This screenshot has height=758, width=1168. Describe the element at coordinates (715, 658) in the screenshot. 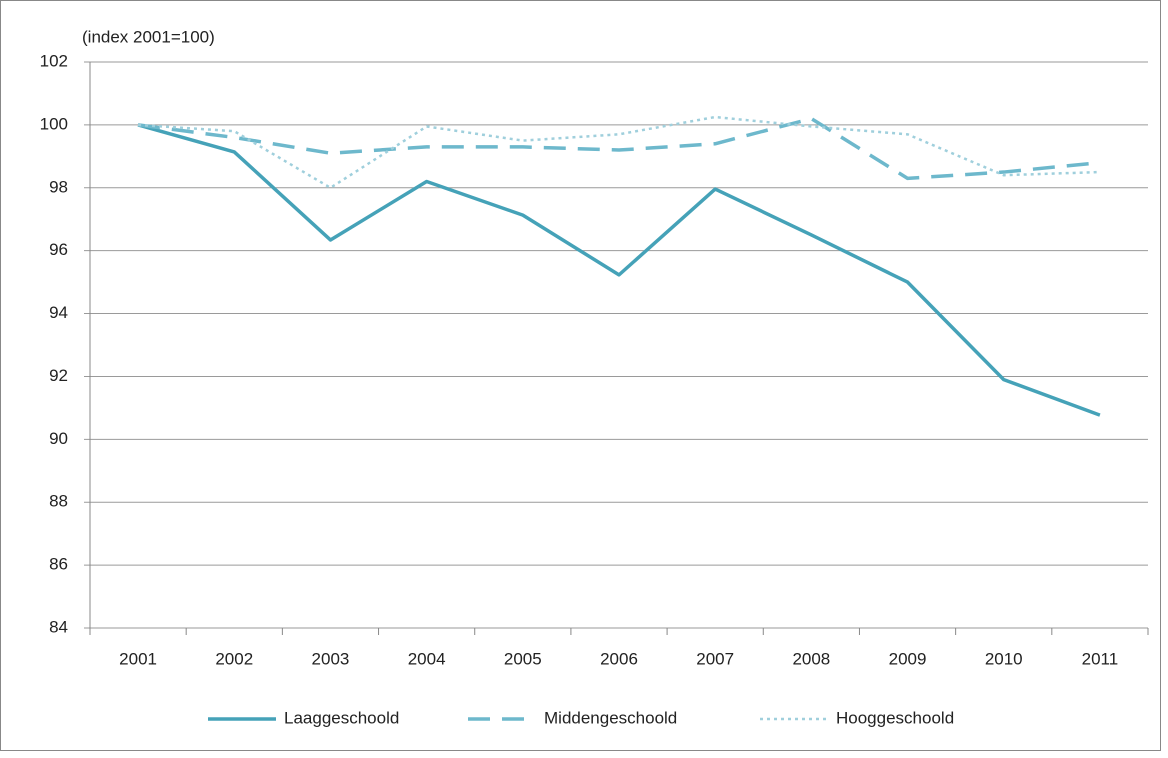

I see `x-tick-label: 2007` at that location.